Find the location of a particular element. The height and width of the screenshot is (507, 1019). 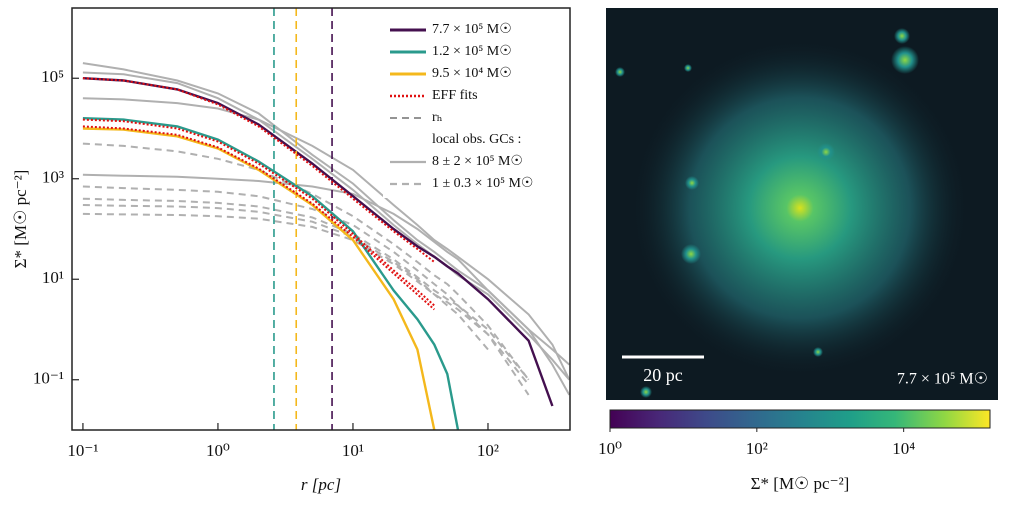

mass-label: 7.7 × 10⁵ M☉ is located at coordinates (942, 379).